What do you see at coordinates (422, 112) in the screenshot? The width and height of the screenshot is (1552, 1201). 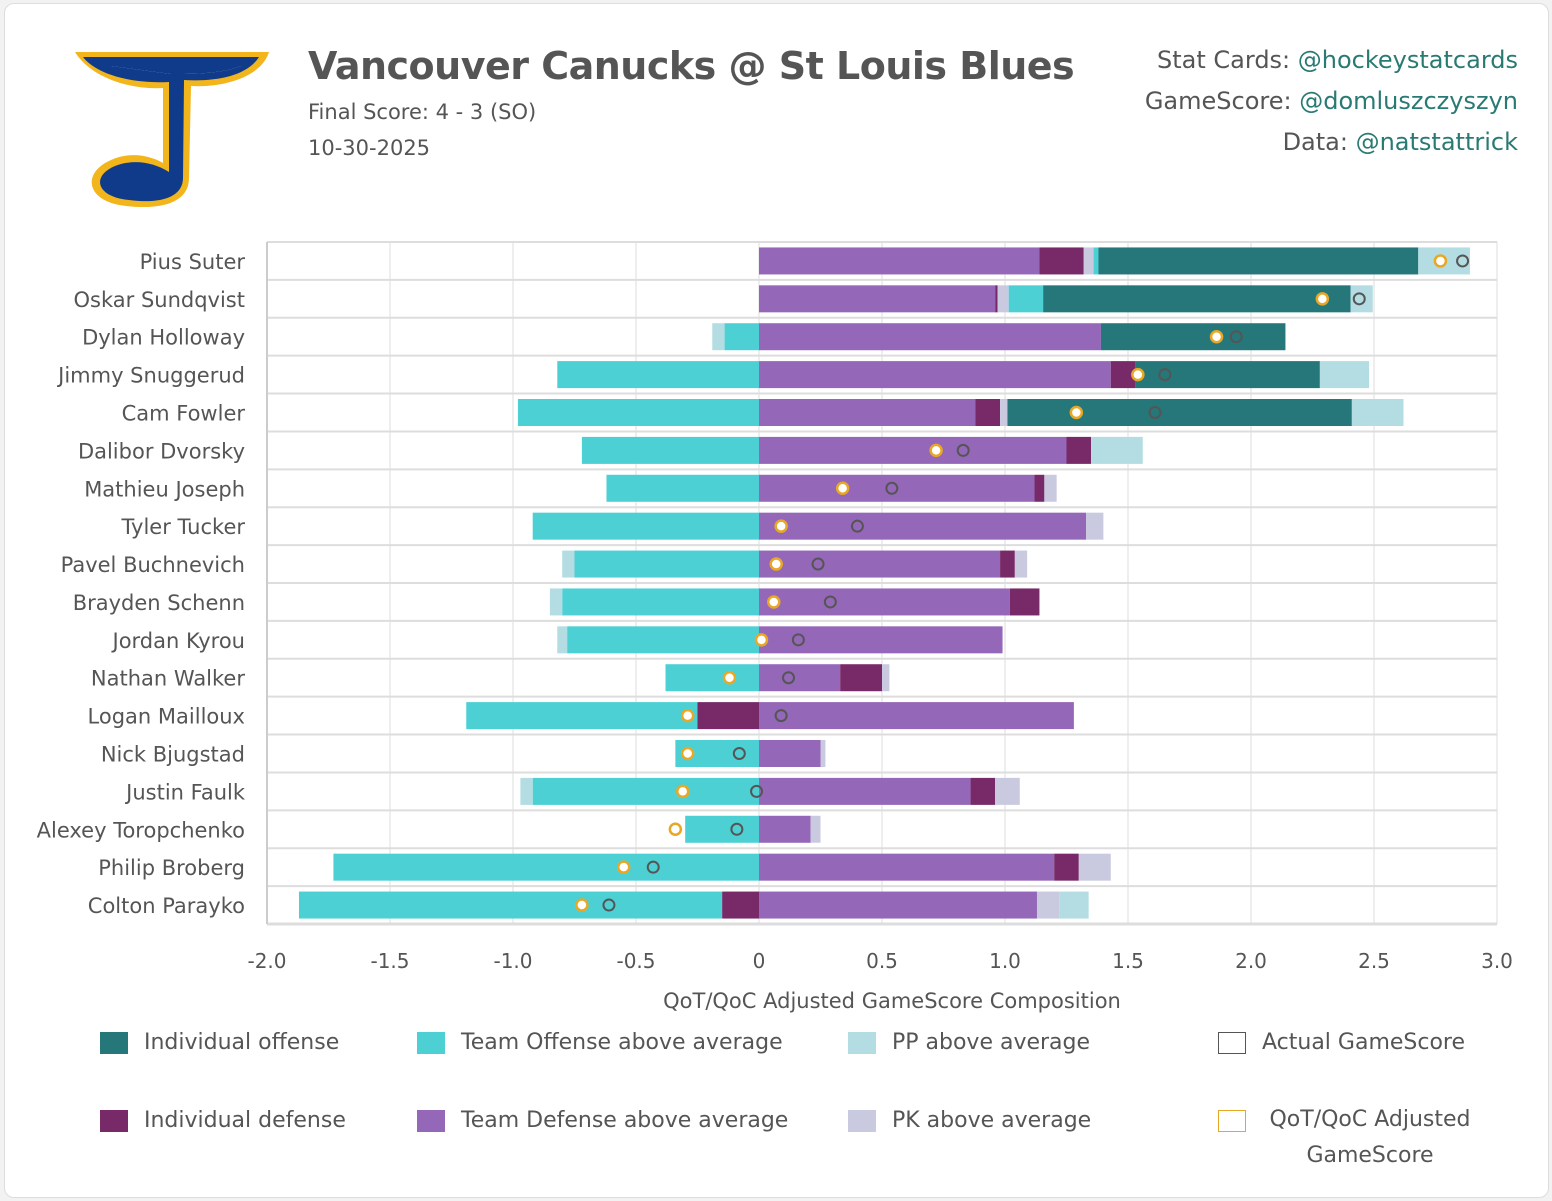 I see `final-score: Final Score: 4 - 3 (SO)` at bounding box center [422, 112].